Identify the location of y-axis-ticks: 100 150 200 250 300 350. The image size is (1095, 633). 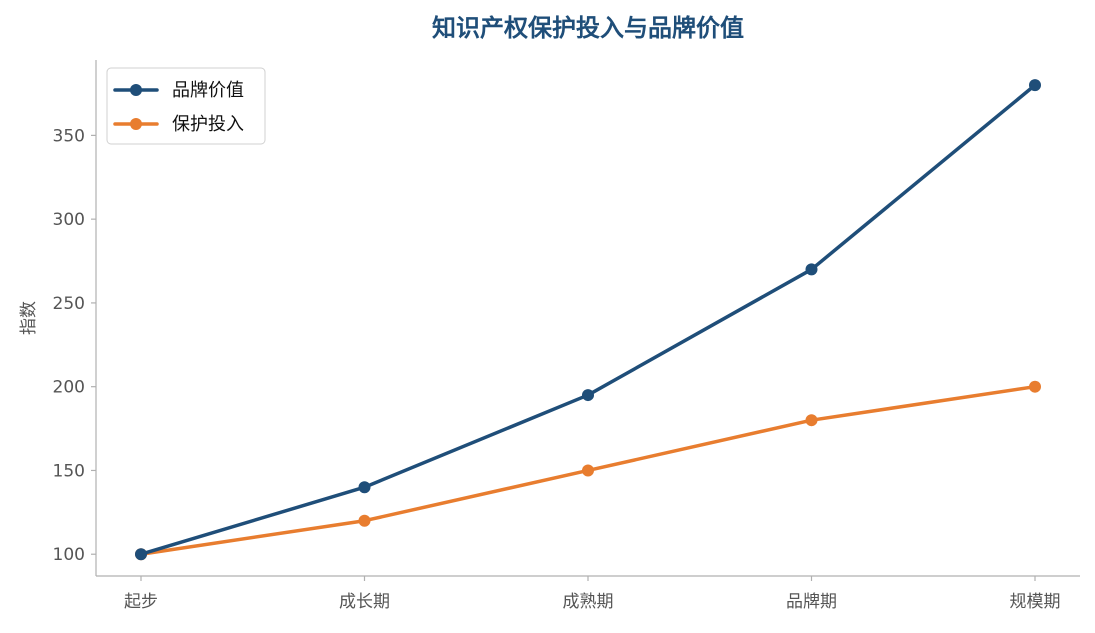
(74, 345).